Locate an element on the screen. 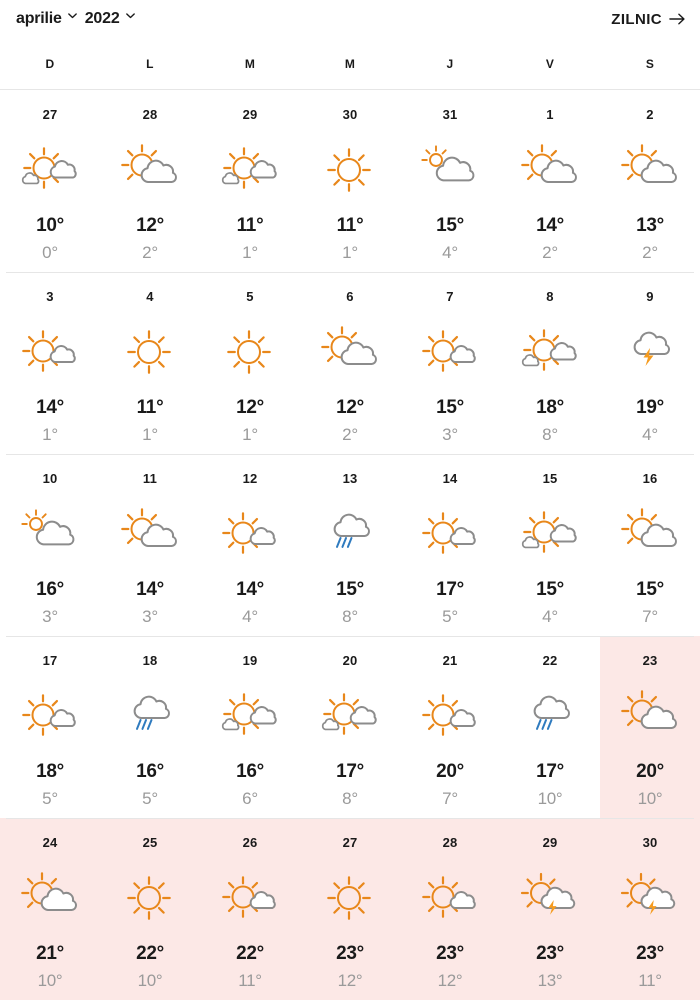 This screenshot has width=700, height=1003. month-label: aprilie is located at coordinates (39, 18).